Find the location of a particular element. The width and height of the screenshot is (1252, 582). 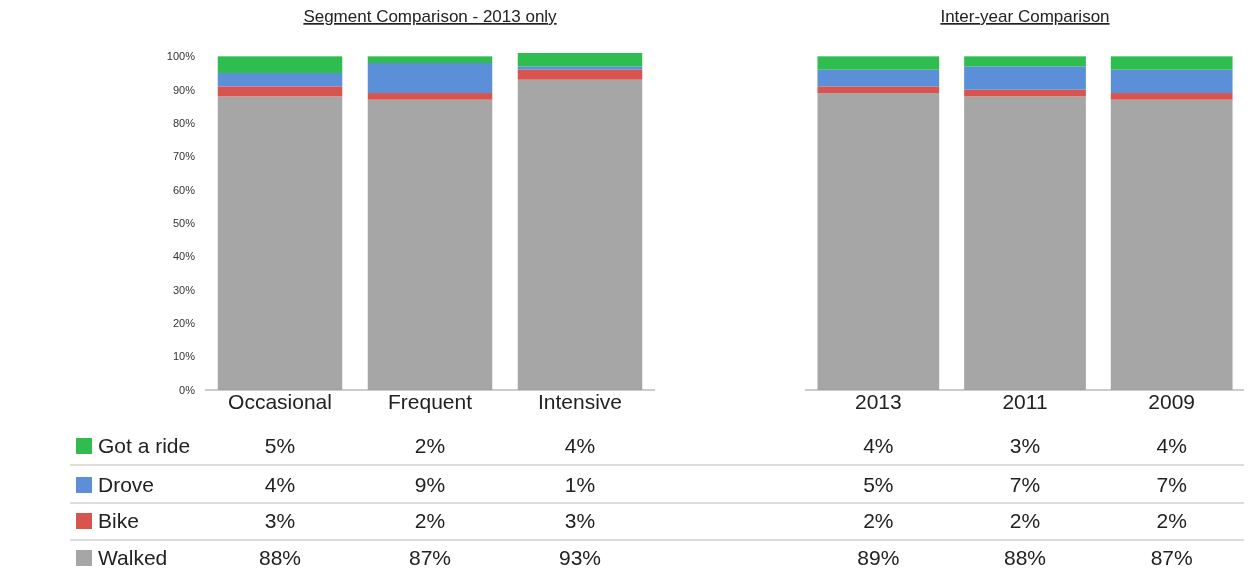

chart-title: Inter-year Comparison is located at coordinates (1025, 16).